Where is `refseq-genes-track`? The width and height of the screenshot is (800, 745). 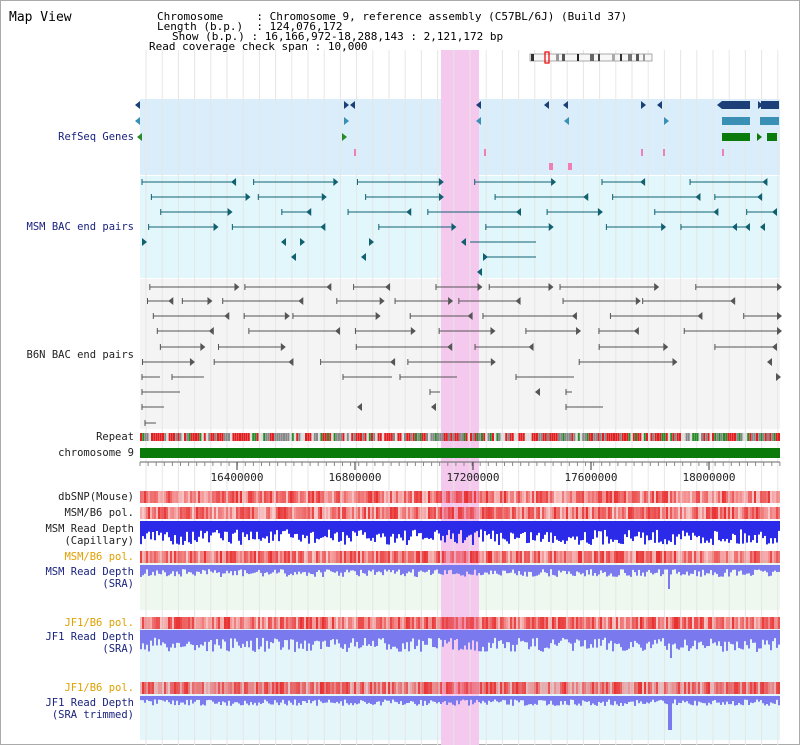 refseq-genes-track is located at coordinates (457, 135).